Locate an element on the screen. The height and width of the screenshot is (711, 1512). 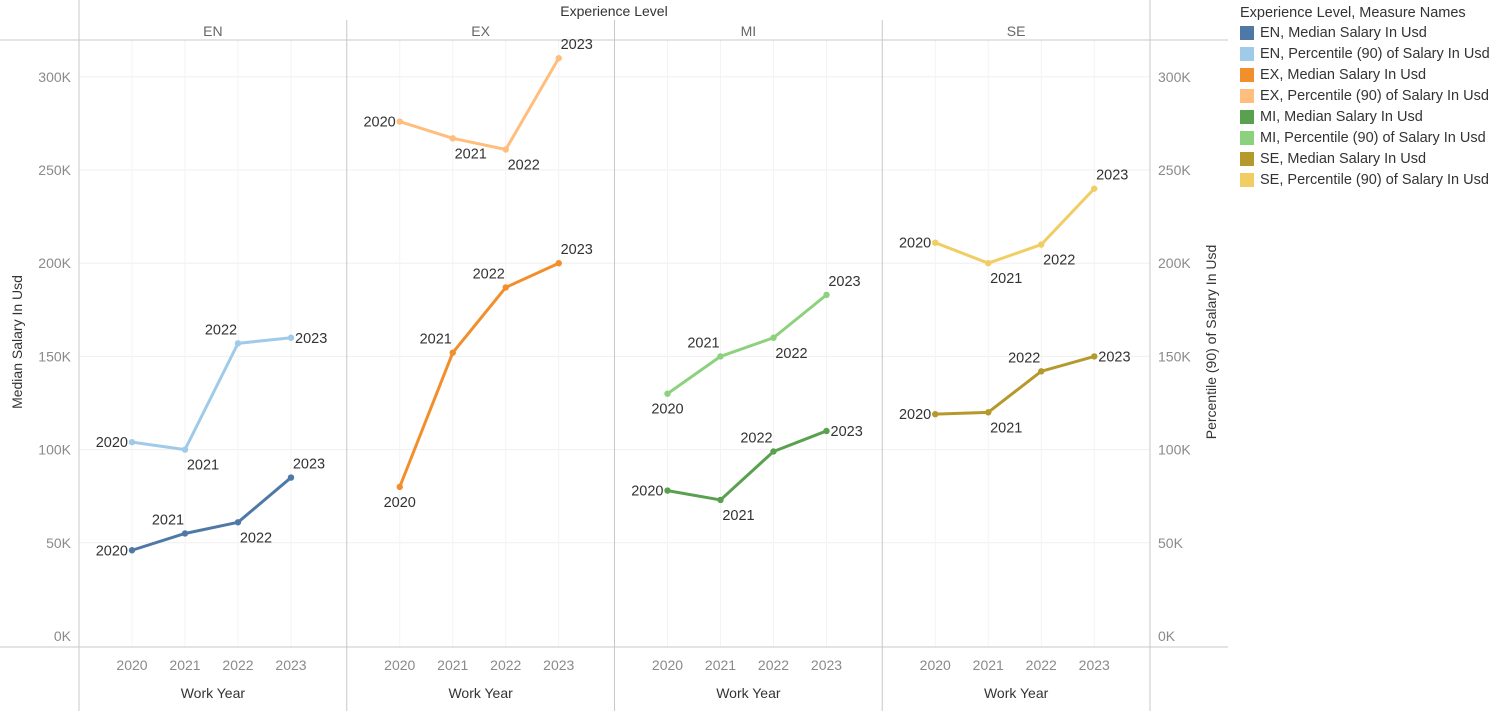
legend-item: EX, Median Salary In Usd is located at coordinates (1375, 74).